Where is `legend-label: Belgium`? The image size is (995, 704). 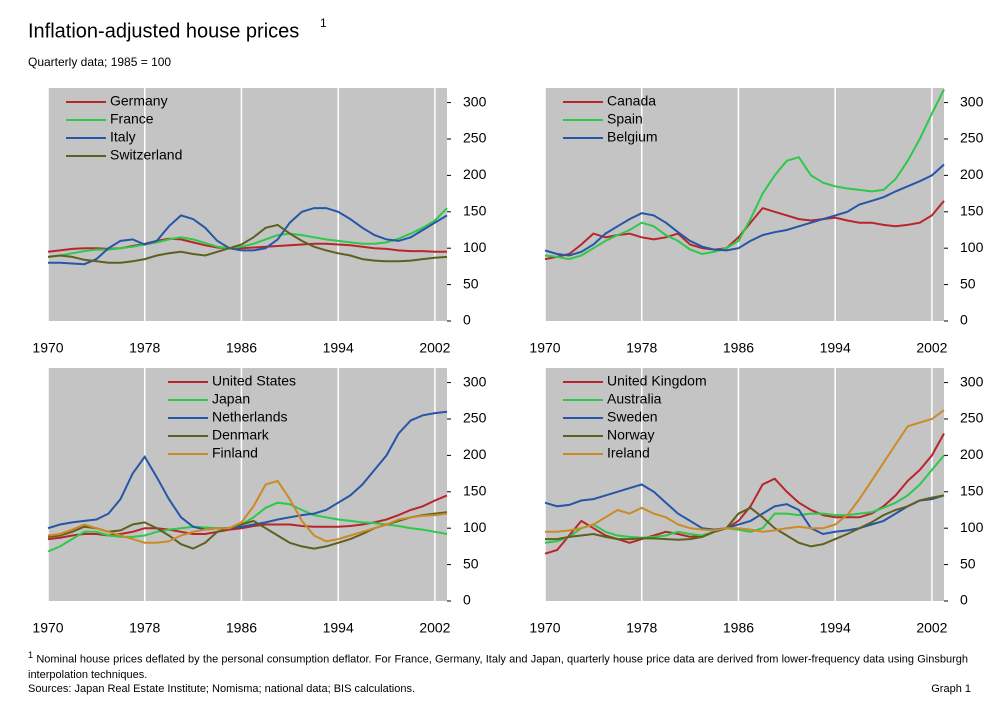 legend-label: Belgium is located at coordinates (632, 137).